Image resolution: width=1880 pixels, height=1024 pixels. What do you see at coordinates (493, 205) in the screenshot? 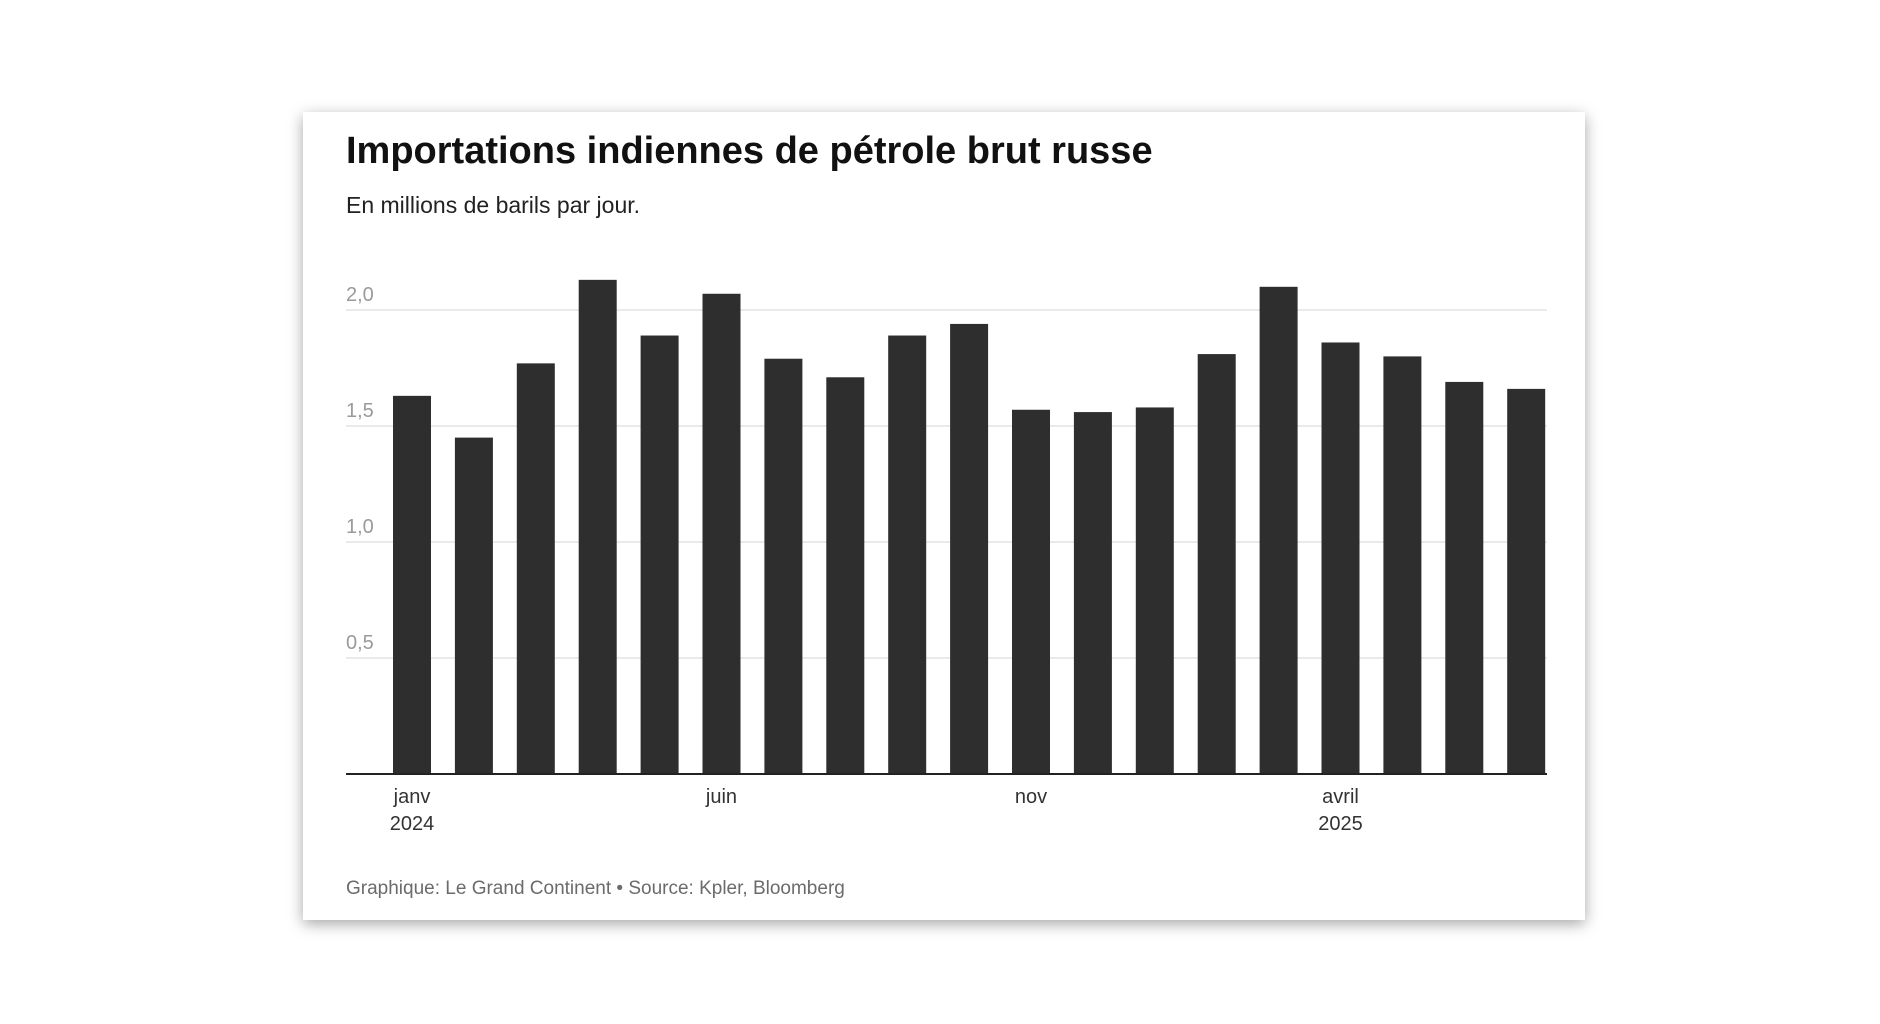
I see `chart-subtitle: En millions de barils par jour.` at bounding box center [493, 205].